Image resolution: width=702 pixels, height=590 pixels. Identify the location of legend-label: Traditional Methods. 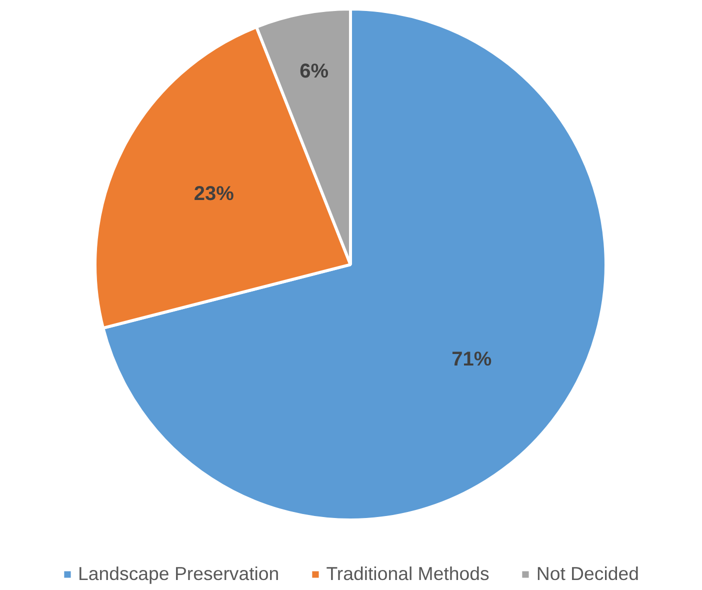
(408, 574).